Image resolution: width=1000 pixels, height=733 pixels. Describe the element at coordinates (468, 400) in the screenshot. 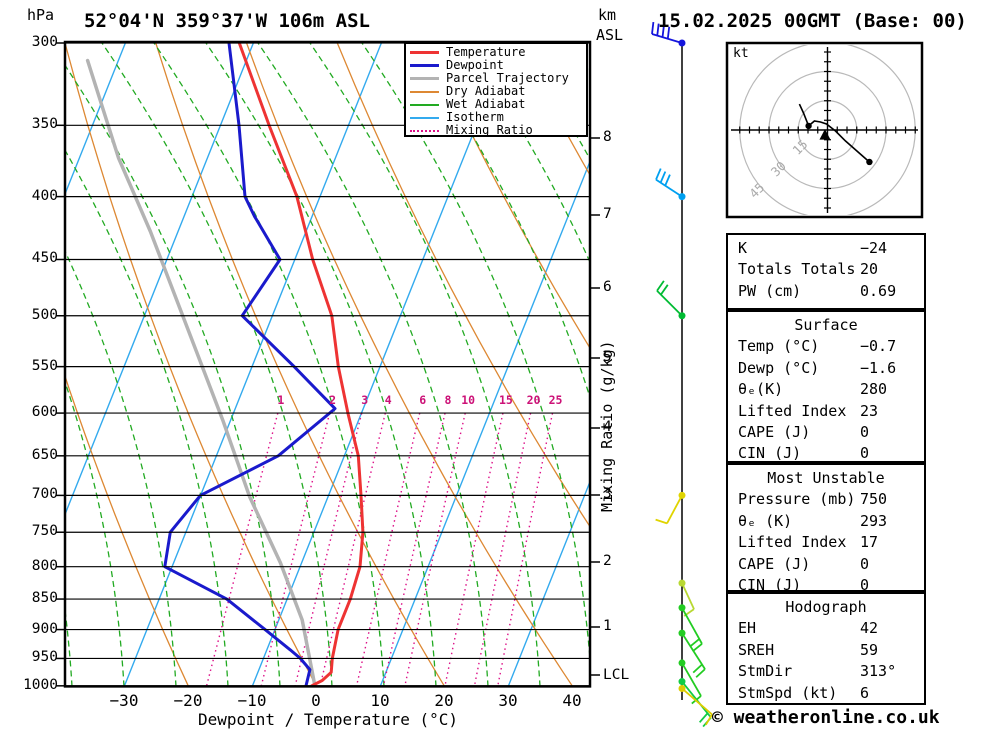

I see `mixing-ratio-value-label: 10` at that location.